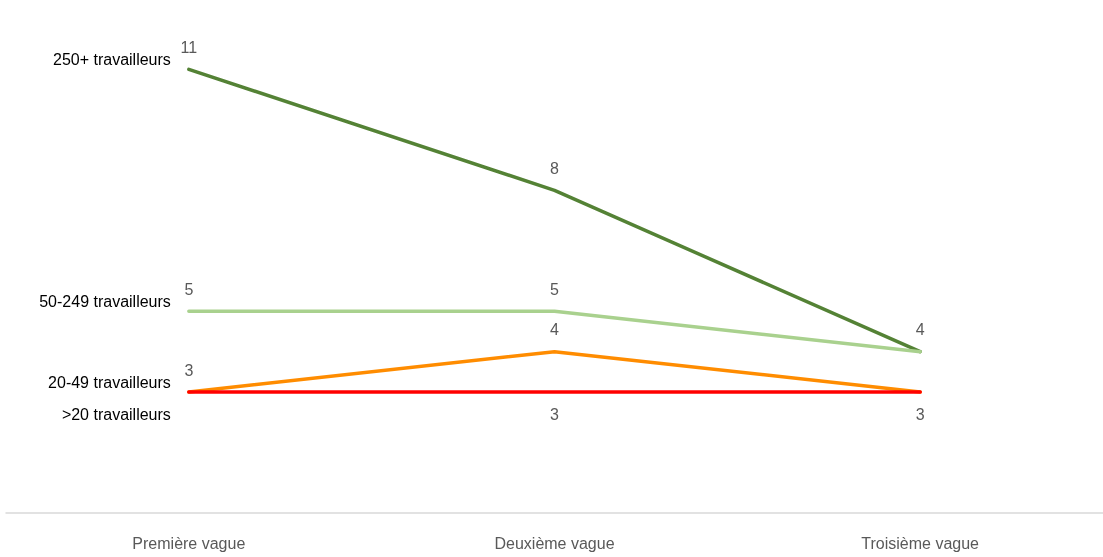 This screenshot has width=1103, height=557. What do you see at coordinates (109, 382) in the screenshot?
I see `series-label: 20-49 travailleurs` at bounding box center [109, 382].